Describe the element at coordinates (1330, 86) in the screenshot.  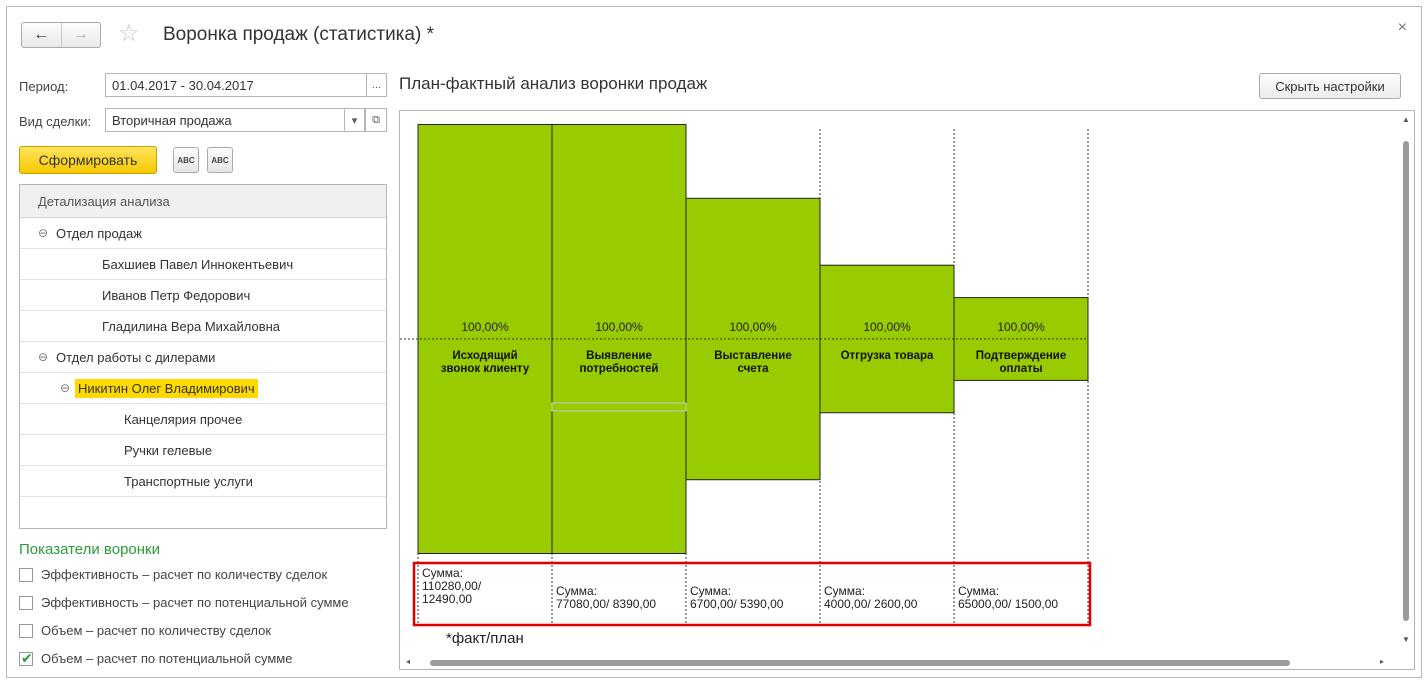
I see `hide-settings-button: Скрыть настройки` at that location.